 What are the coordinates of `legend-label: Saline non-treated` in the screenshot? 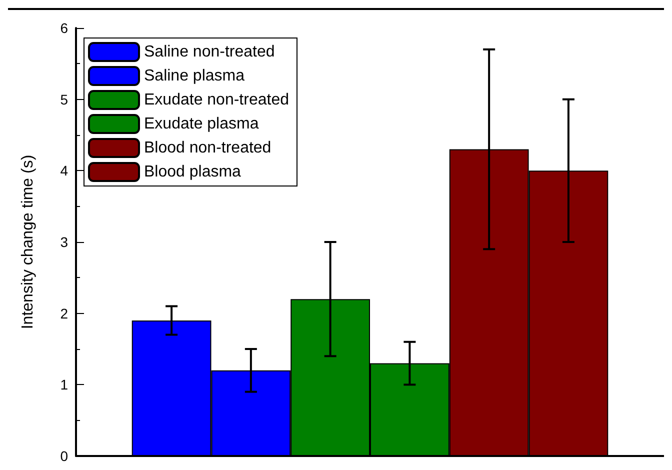 It's located at (209, 52).